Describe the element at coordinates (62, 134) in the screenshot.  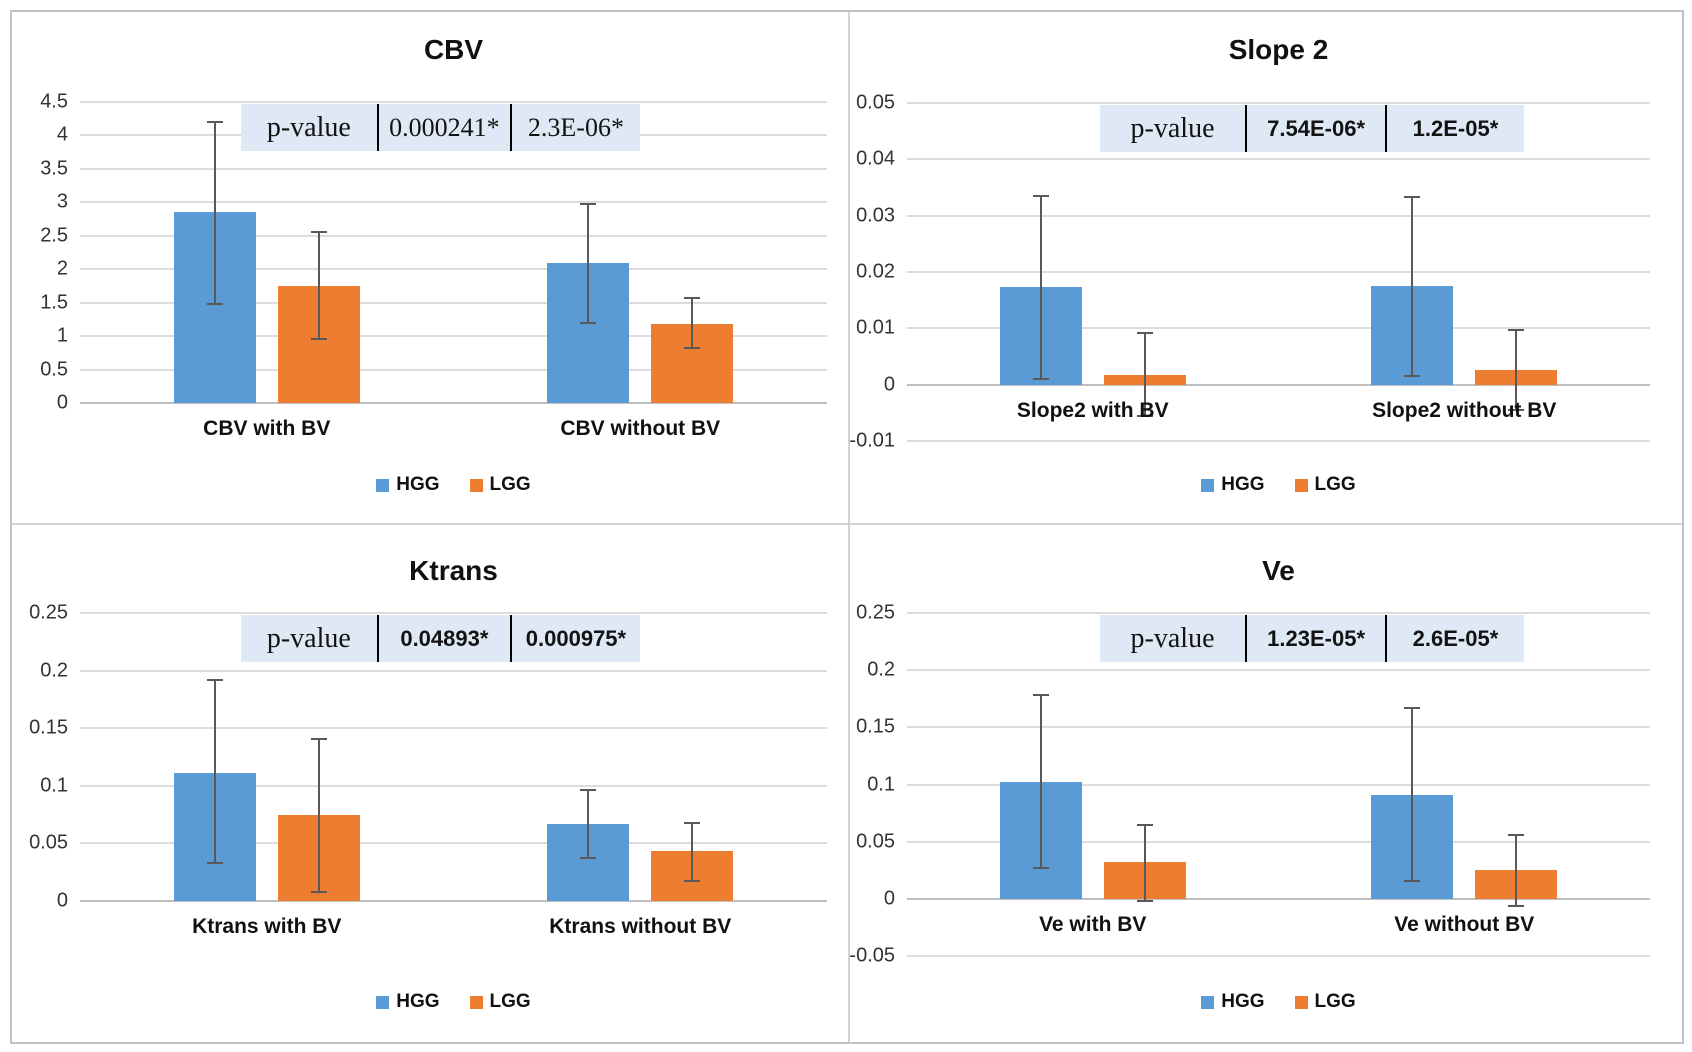
I see `y-axis-tick-label: 4` at that location.